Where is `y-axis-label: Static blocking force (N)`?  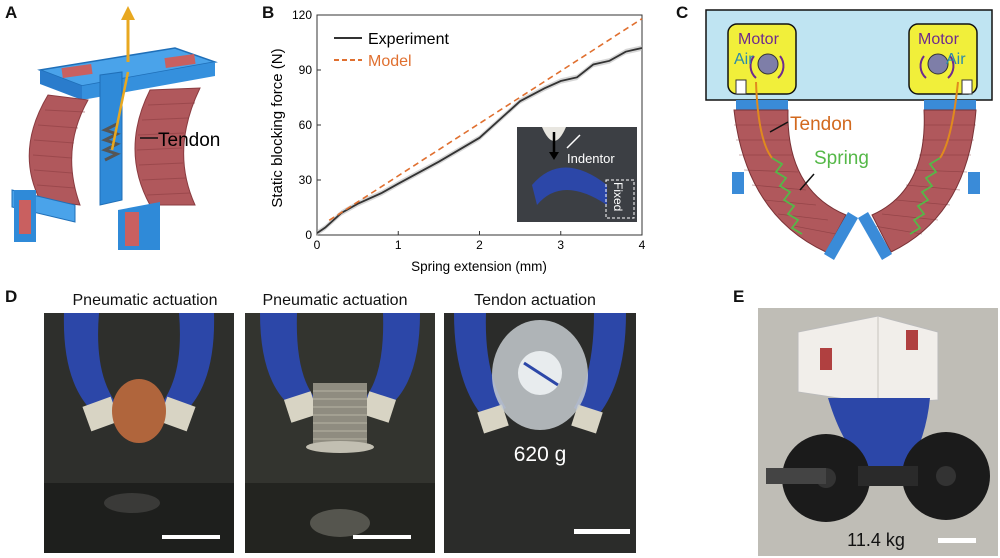
y-axis-label: Static blocking force (N) is located at coordinates (277, 127).